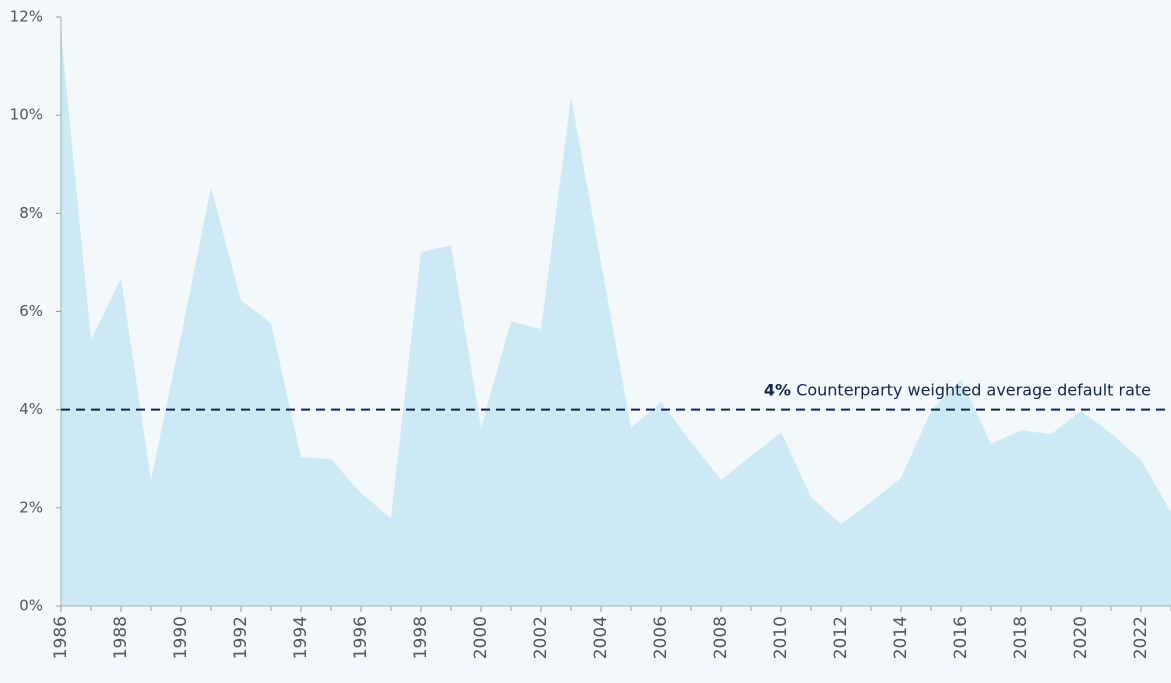  What do you see at coordinates (26, 115) in the screenshot?
I see `y-tick-label: 10%` at bounding box center [26, 115].